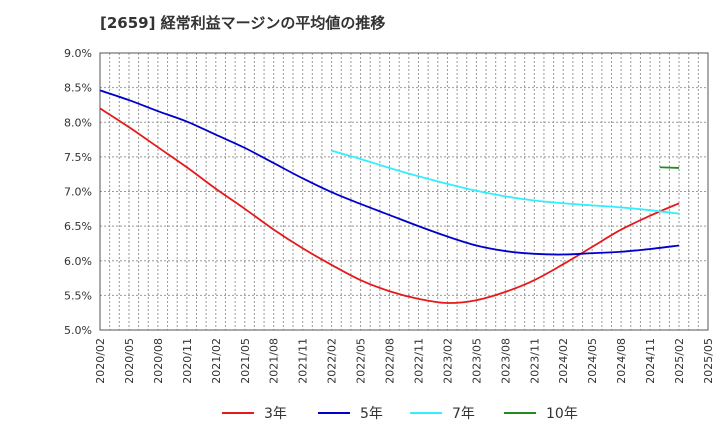 This screenshot has width=720, height=440. I want to click on legend-label: 3年, so click(275, 414).